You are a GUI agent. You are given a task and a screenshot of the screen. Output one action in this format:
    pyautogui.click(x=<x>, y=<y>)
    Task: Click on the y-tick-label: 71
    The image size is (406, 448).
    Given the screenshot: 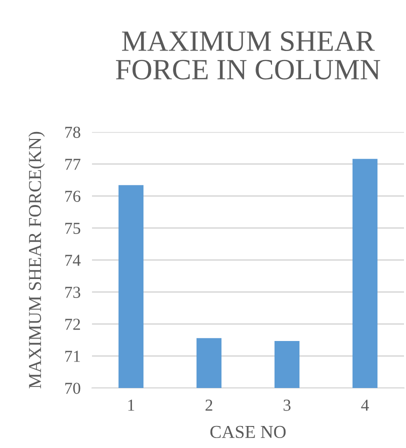 What is the action you would take?
    pyautogui.click(x=72, y=356)
    